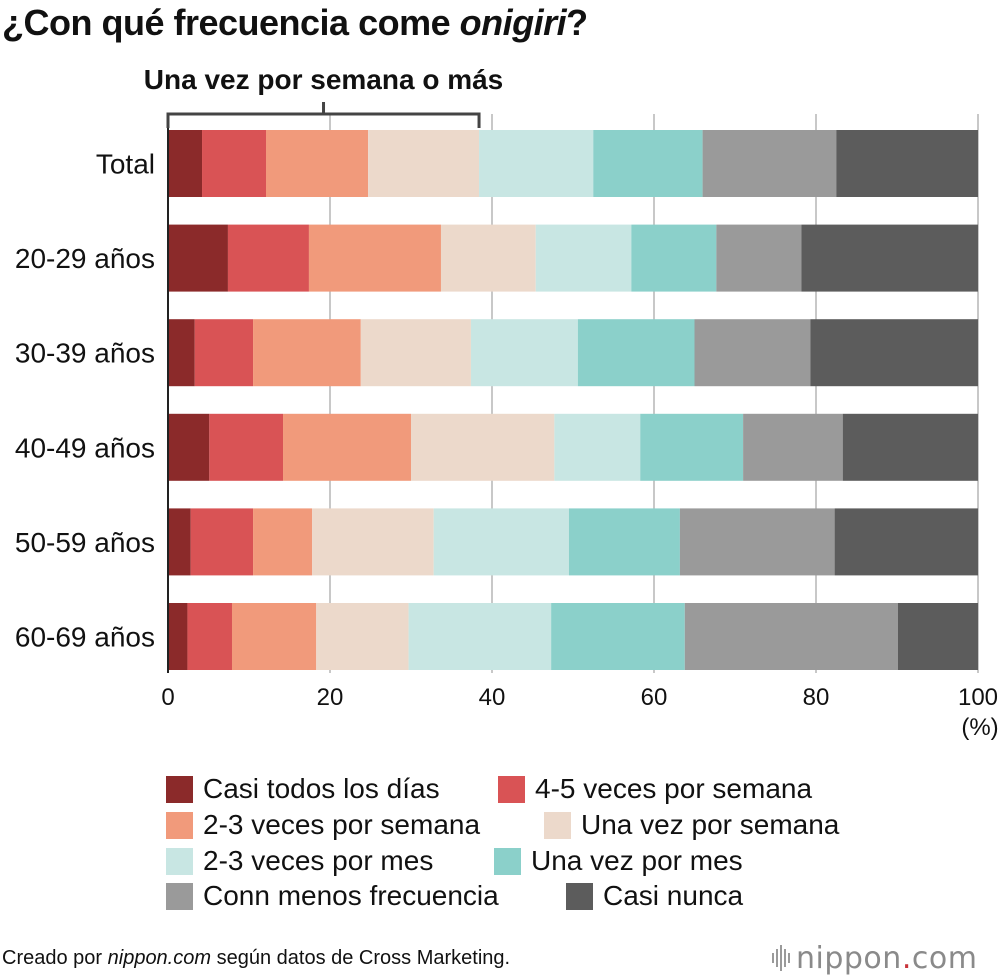 Image resolution: width=1000 pixels, height=980 pixels. Describe the element at coordinates (231, 22) in the screenshot. I see `chart-title-text: ¿Con qué frecuencia come` at that location.